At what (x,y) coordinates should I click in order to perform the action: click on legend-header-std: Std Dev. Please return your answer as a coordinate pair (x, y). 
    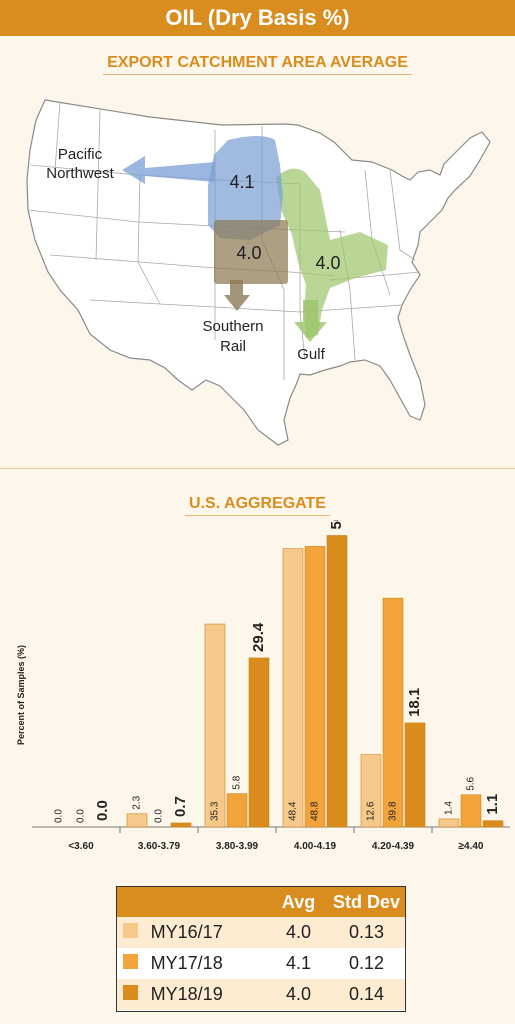
    Looking at the image, I should click on (367, 901).